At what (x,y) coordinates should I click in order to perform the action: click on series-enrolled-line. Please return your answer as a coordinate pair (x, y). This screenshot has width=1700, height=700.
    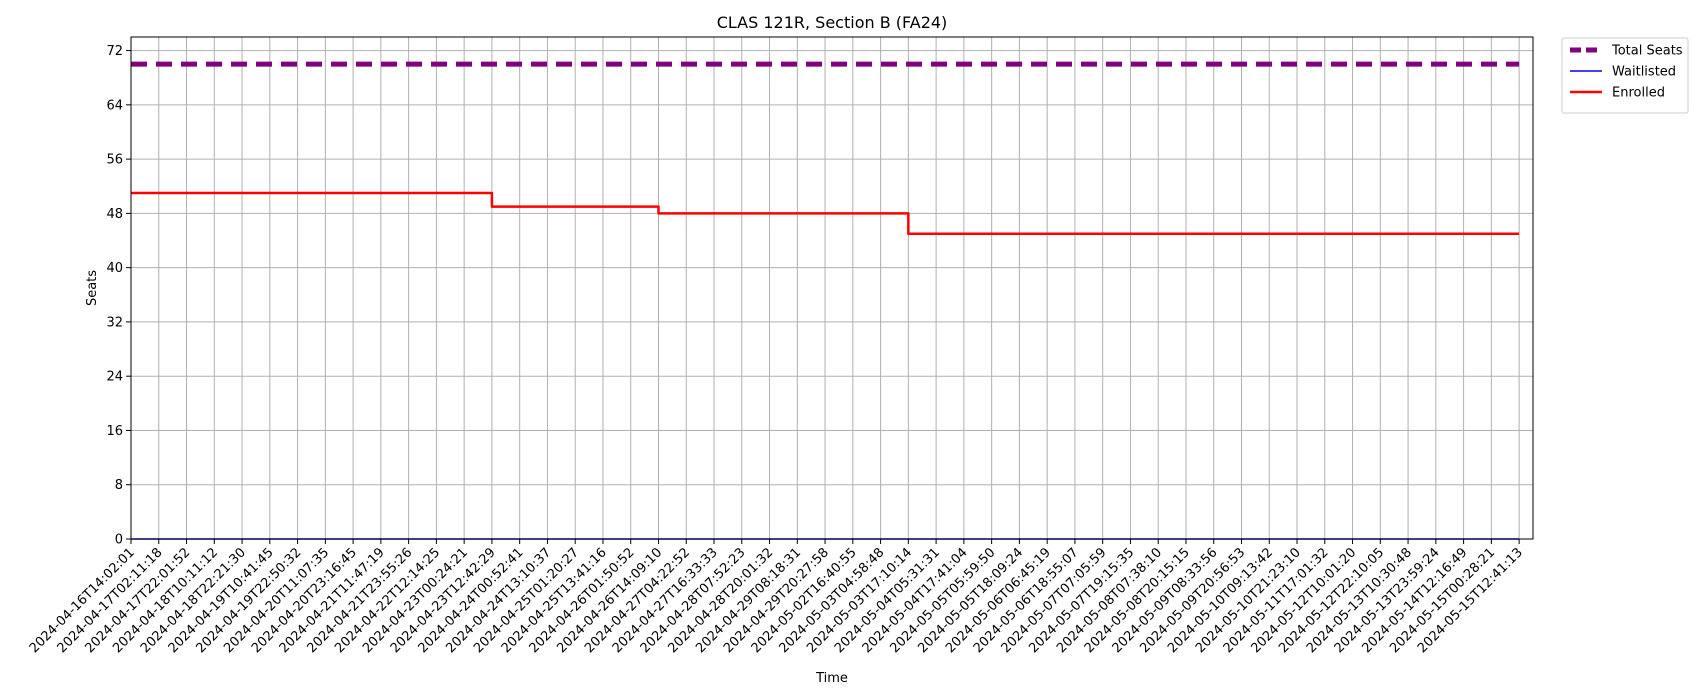
    Looking at the image, I should click on (825, 213).